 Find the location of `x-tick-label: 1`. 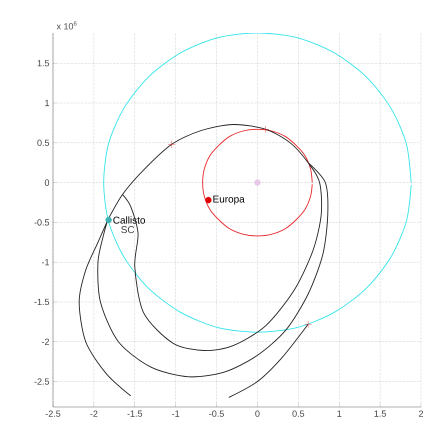

x-tick-label: 1 is located at coordinates (339, 413).